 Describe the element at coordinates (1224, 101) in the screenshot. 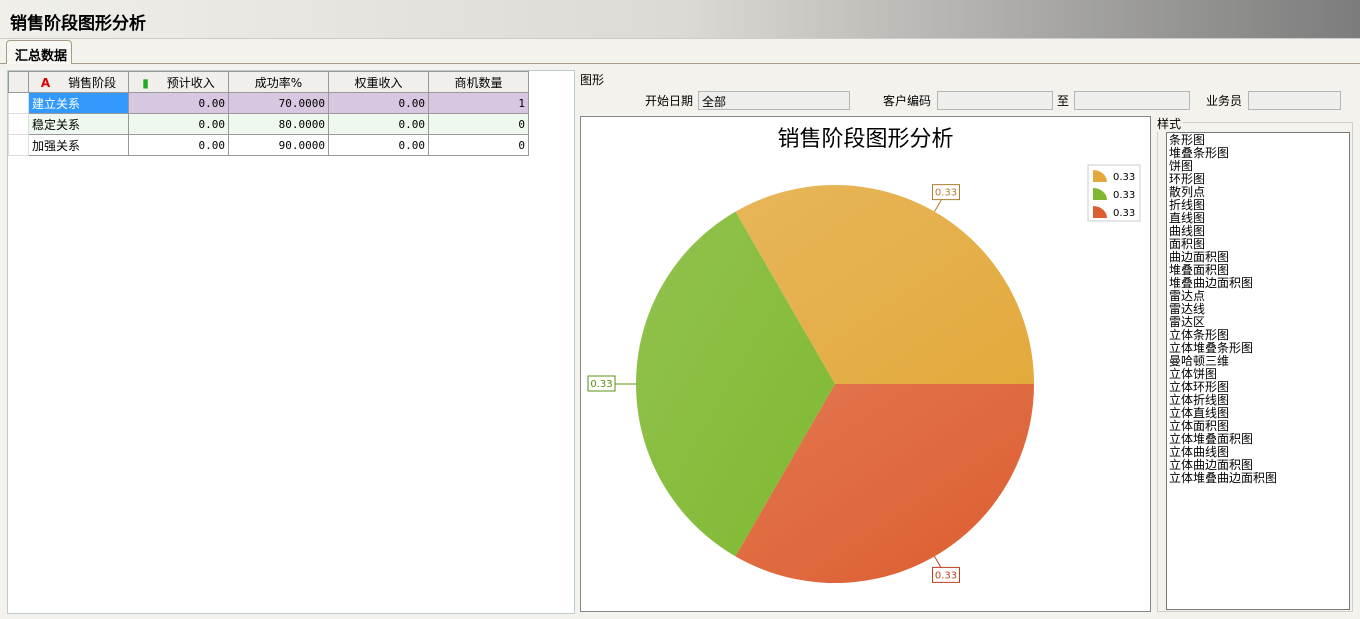

I see `salesperson-label: 业务员` at that location.